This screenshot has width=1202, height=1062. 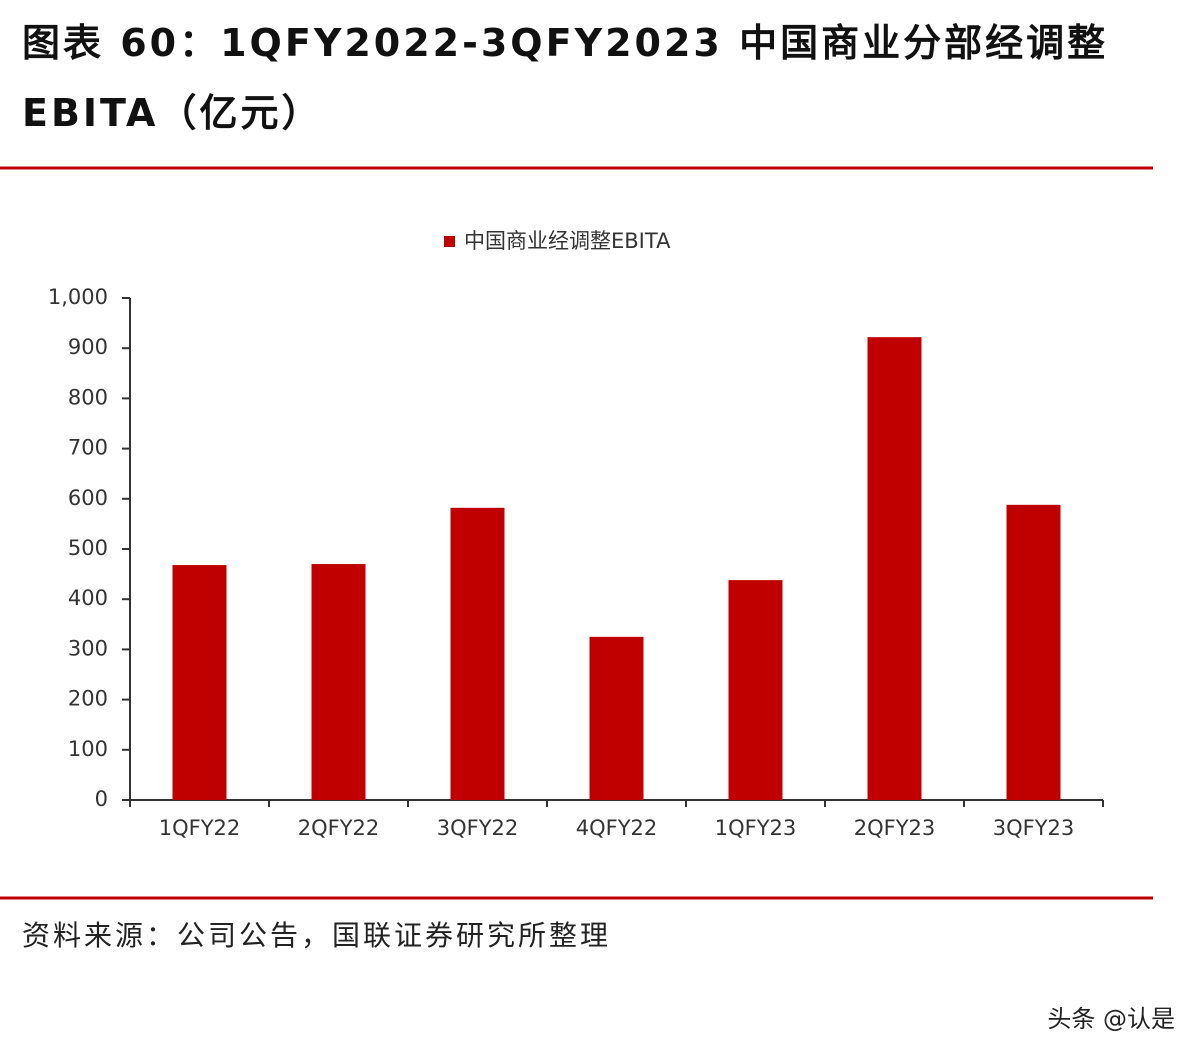 I want to click on x-tick-label: 3QFY22, so click(x=478, y=828).